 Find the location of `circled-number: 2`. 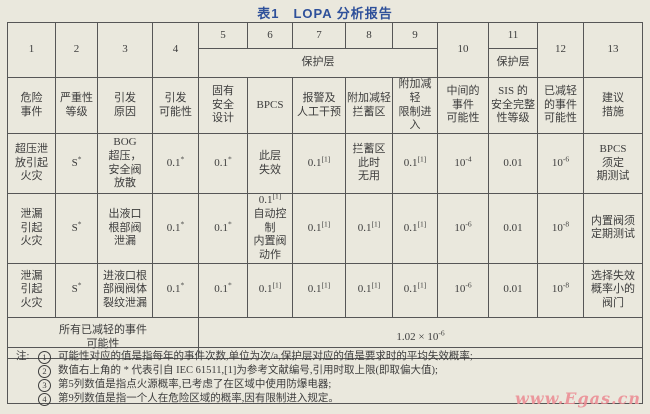

circled-number: 2 is located at coordinates (44, 371).